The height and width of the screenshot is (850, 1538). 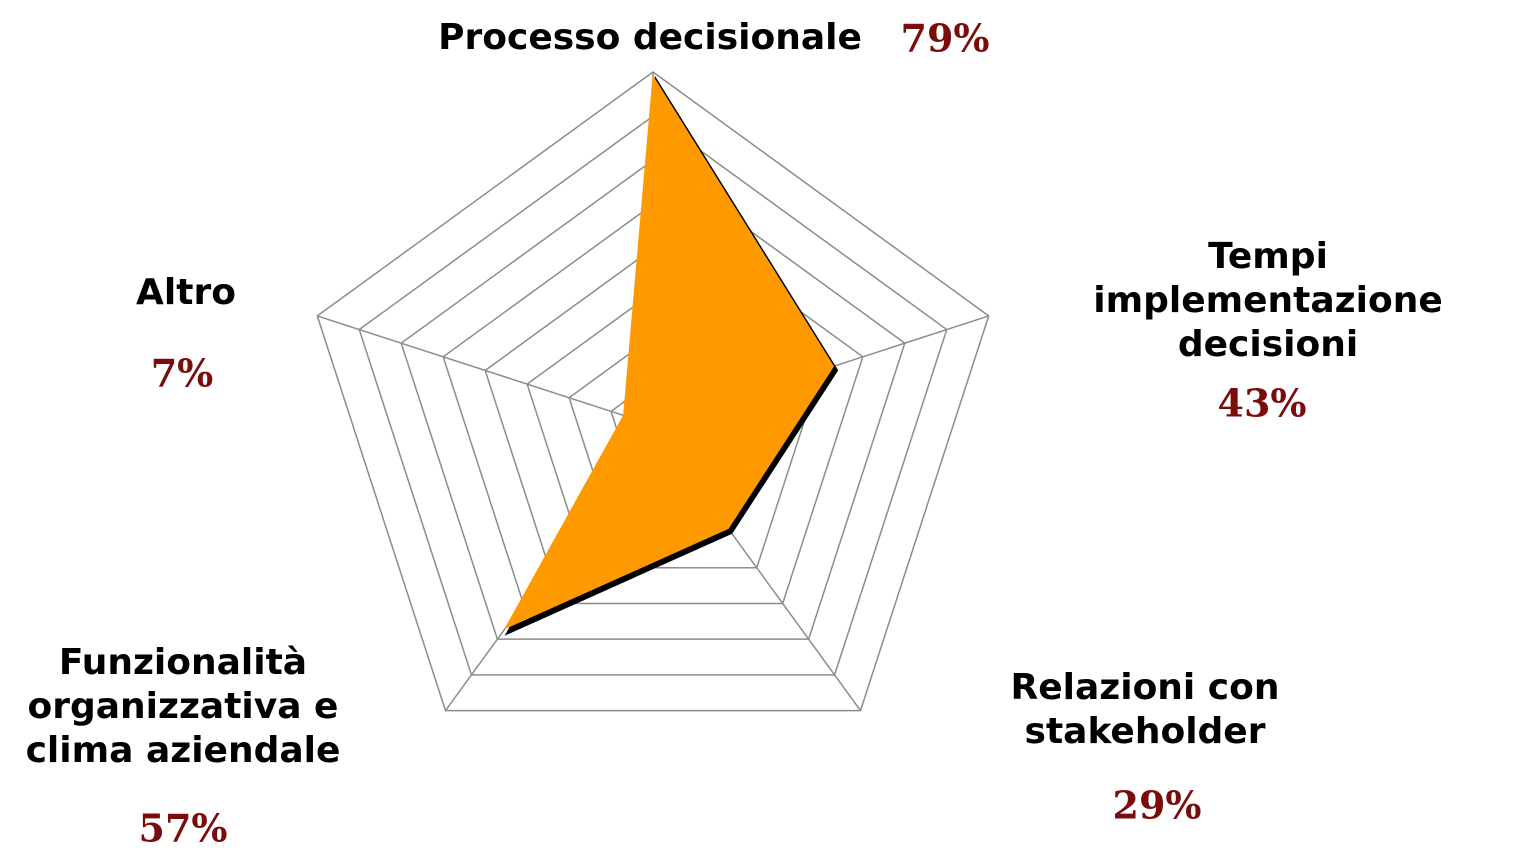 What do you see at coordinates (1157, 805) in the screenshot?
I see `value-label: 29%` at bounding box center [1157, 805].